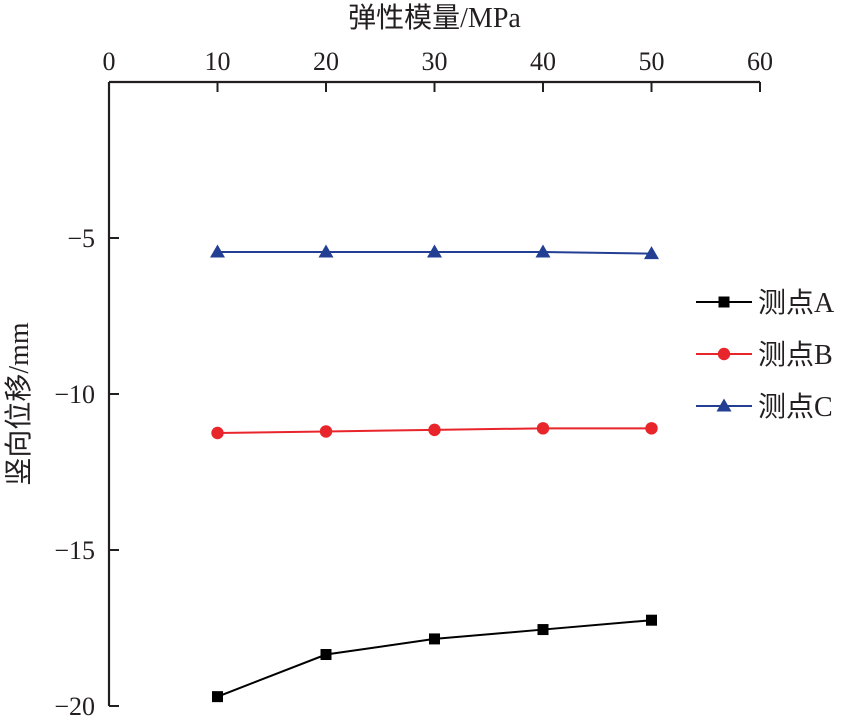 The image size is (853, 721). What do you see at coordinates (652, 61) in the screenshot?
I see `x-tick-label: 50` at bounding box center [652, 61].